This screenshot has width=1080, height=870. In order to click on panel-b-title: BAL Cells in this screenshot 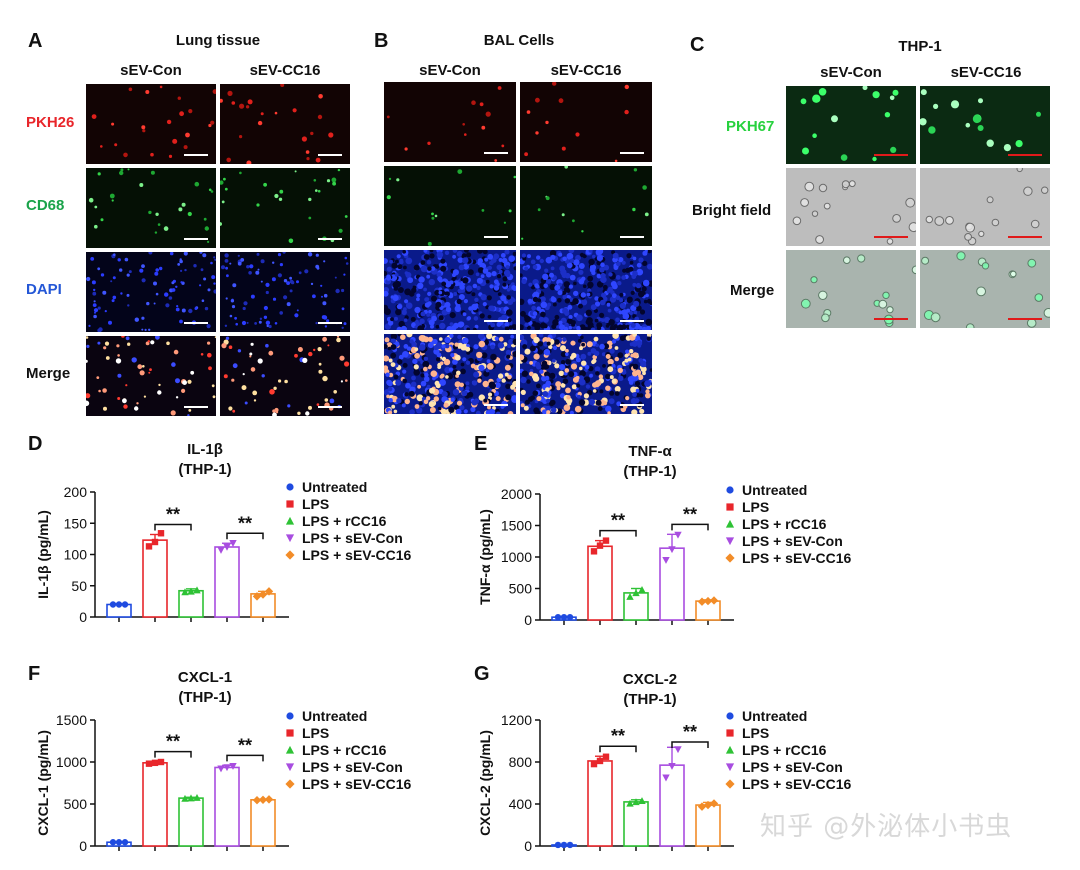, I will do `click(519, 40)`.